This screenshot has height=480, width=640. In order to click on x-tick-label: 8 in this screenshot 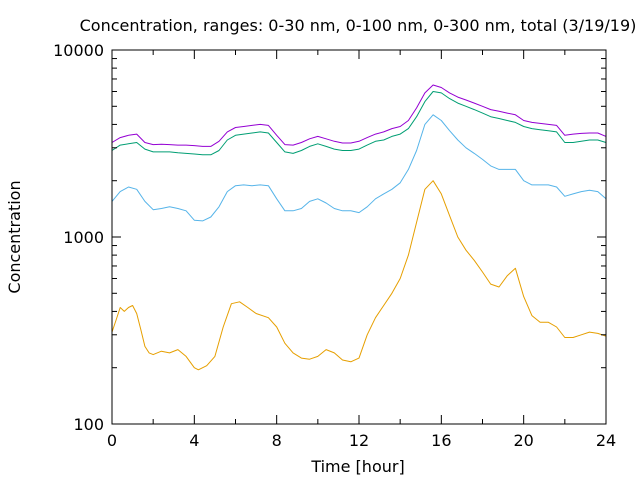, I will do `click(277, 440)`.